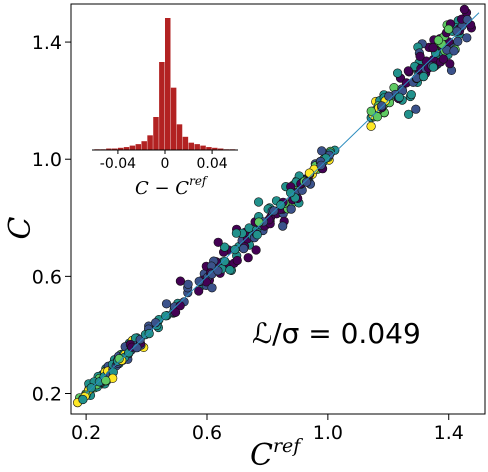  What do you see at coordinates (212, 164) in the screenshot?
I see `inset-x-tick-label: 0.04` at bounding box center [212, 164].